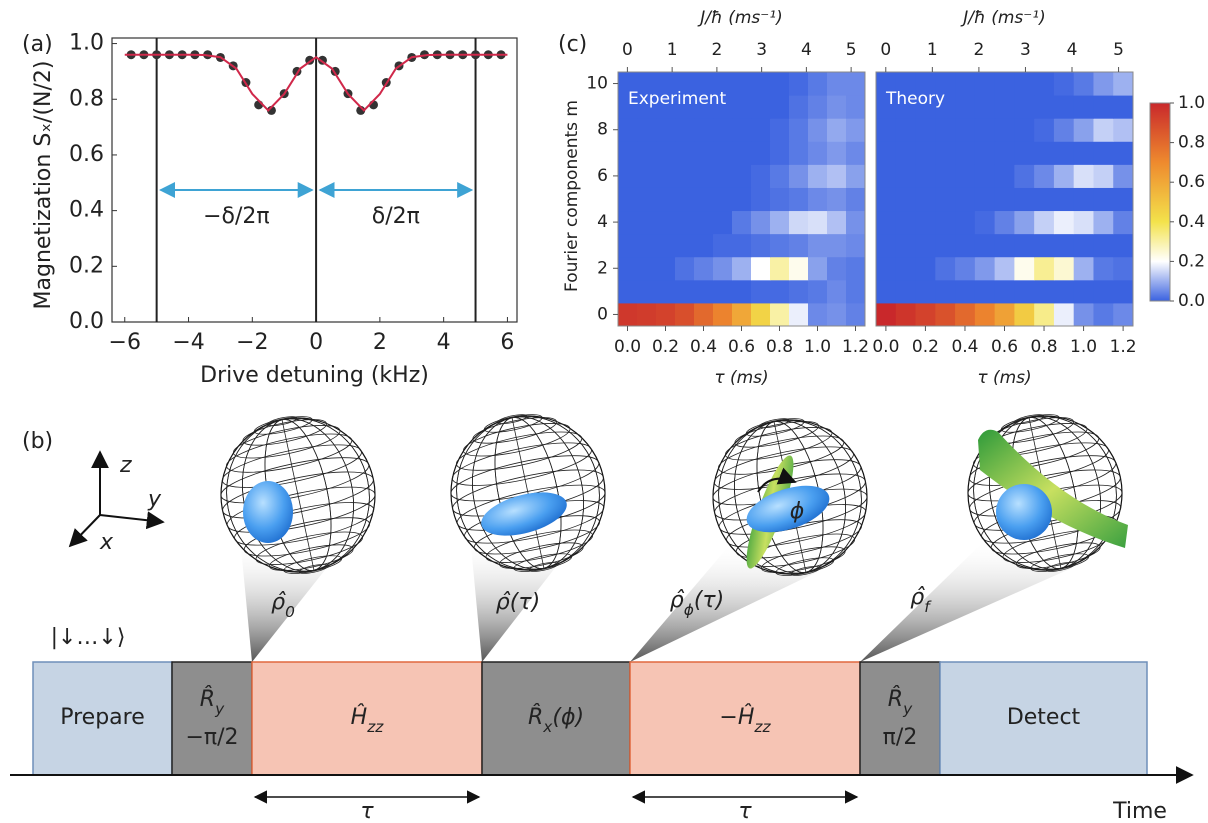  Describe the element at coordinates (37, 441) in the screenshot. I see `panel-label: (b)` at that location.